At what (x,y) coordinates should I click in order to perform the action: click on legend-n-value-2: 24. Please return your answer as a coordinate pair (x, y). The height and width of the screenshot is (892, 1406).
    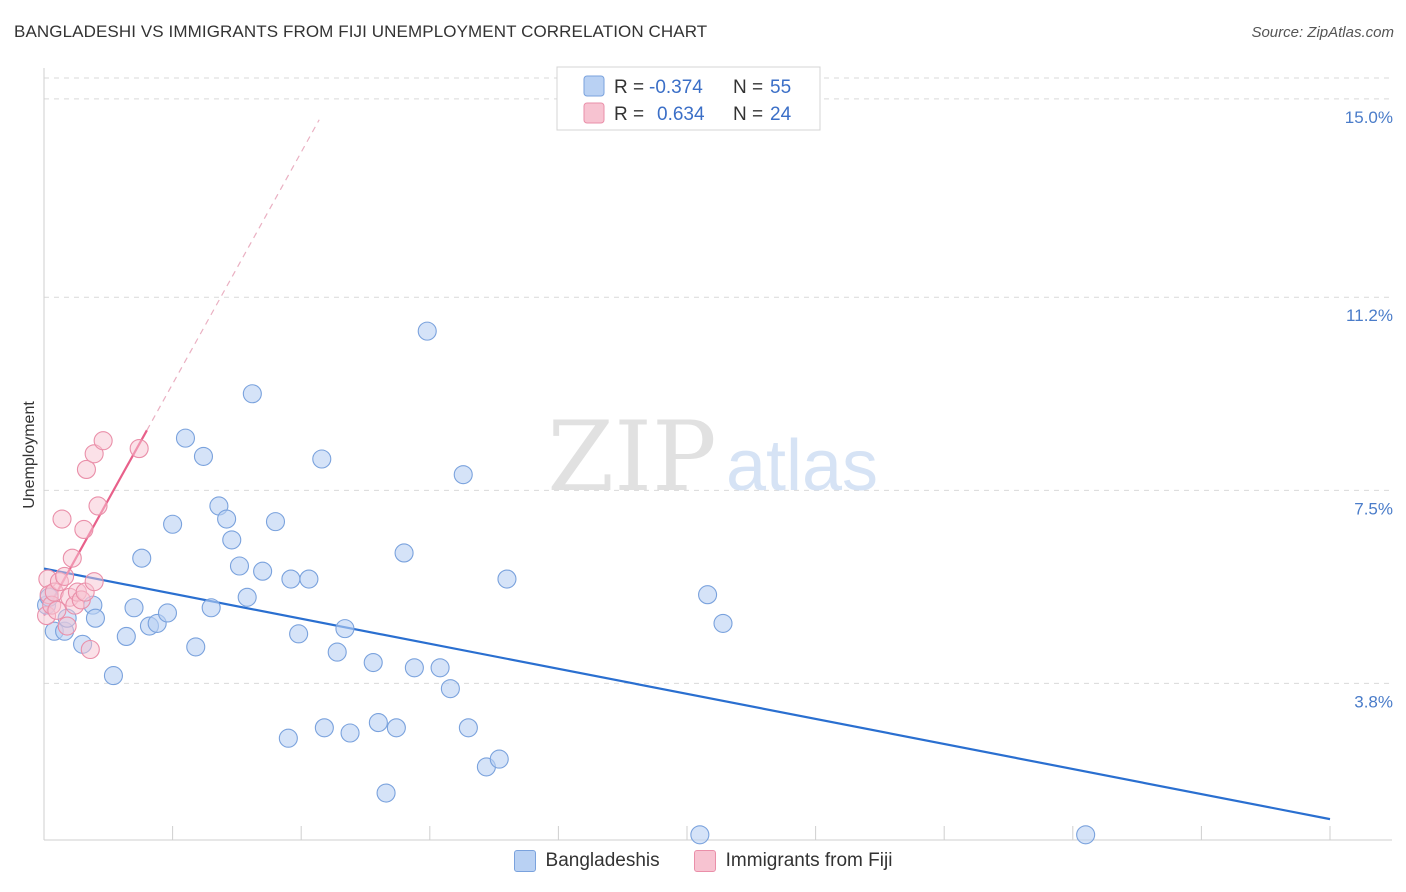
    Looking at the image, I should click on (781, 114).